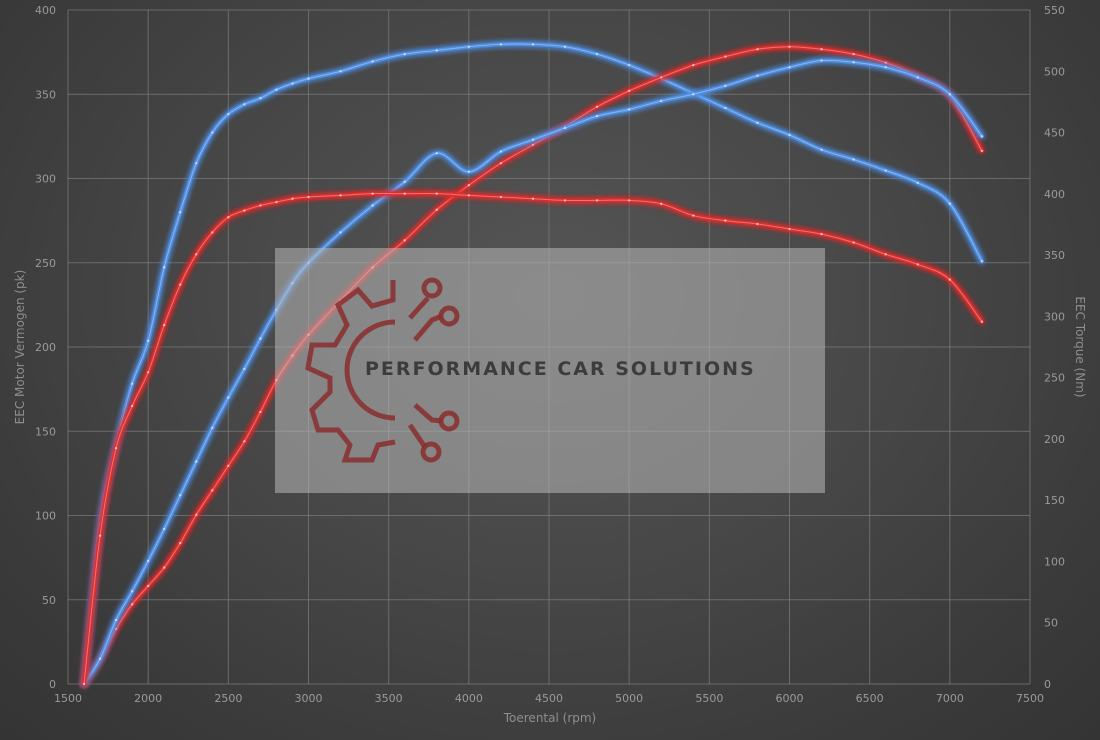 This screenshot has height=740, width=1100. What do you see at coordinates (1054, 500) in the screenshot?
I see `y-right-tick-label: 150` at bounding box center [1054, 500].